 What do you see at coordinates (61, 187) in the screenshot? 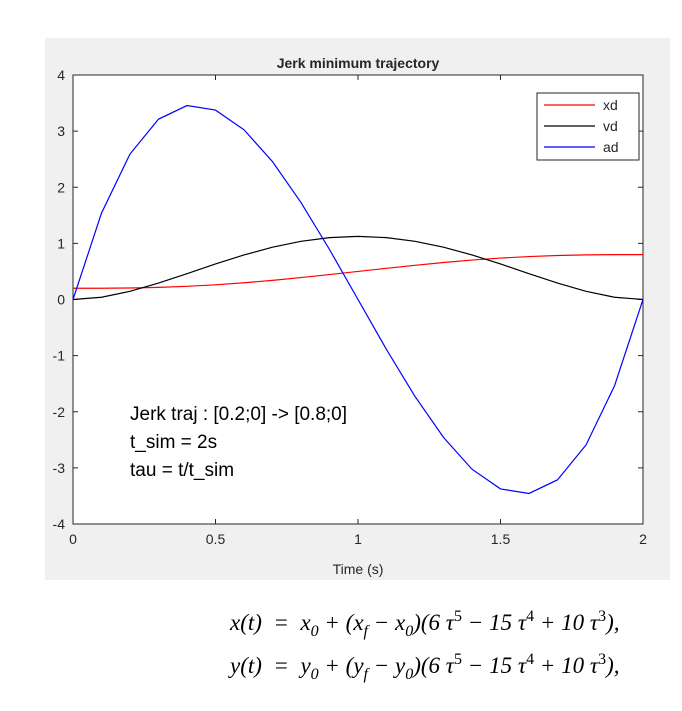
I see `y-tick-label: 2` at bounding box center [61, 187].